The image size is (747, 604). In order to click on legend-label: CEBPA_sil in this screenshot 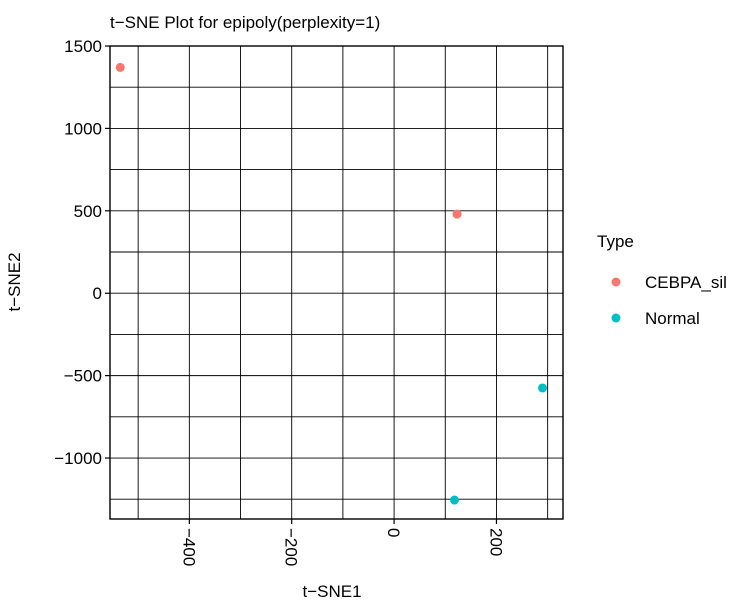, I will do `click(686, 282)`.